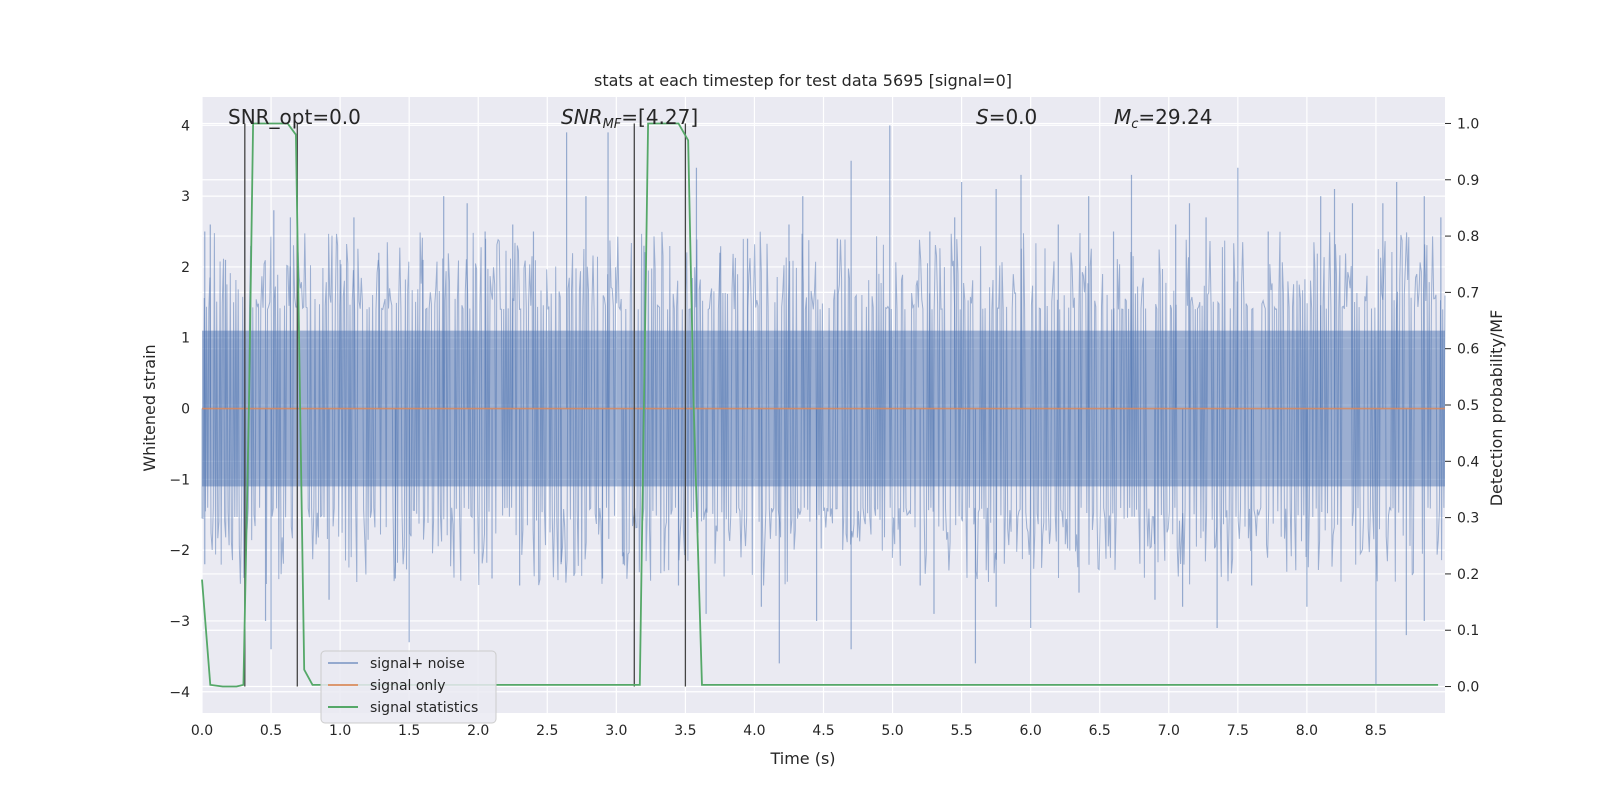 The width and height of the screenshot is (1600, 800). Describe the element at coordinates (185, 126) in the screenshot. I see `y-tick-label: 4` at that location.